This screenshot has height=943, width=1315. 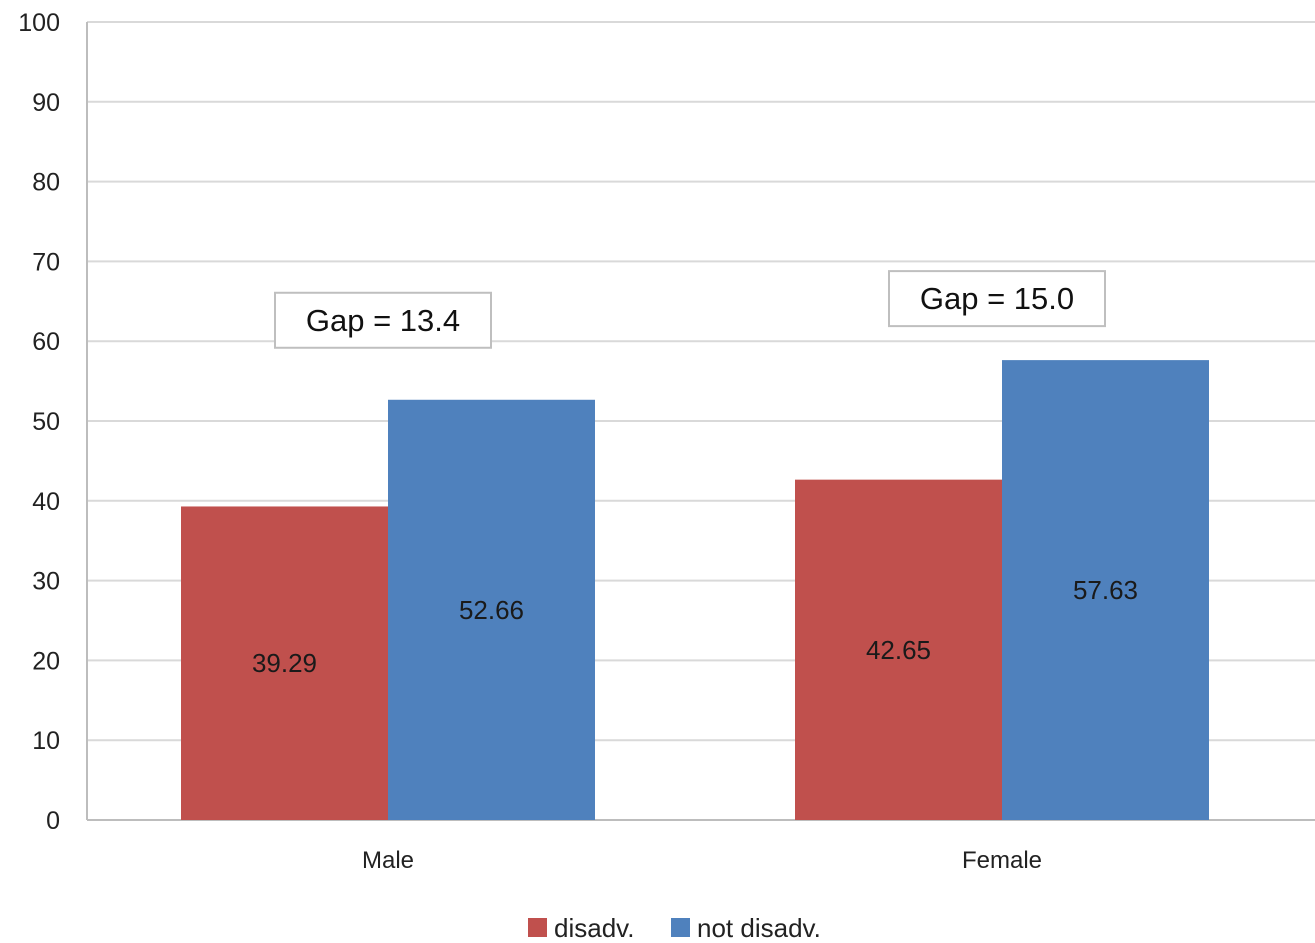 I want to click on data-label: 39.29, so click(x=284, y=663).